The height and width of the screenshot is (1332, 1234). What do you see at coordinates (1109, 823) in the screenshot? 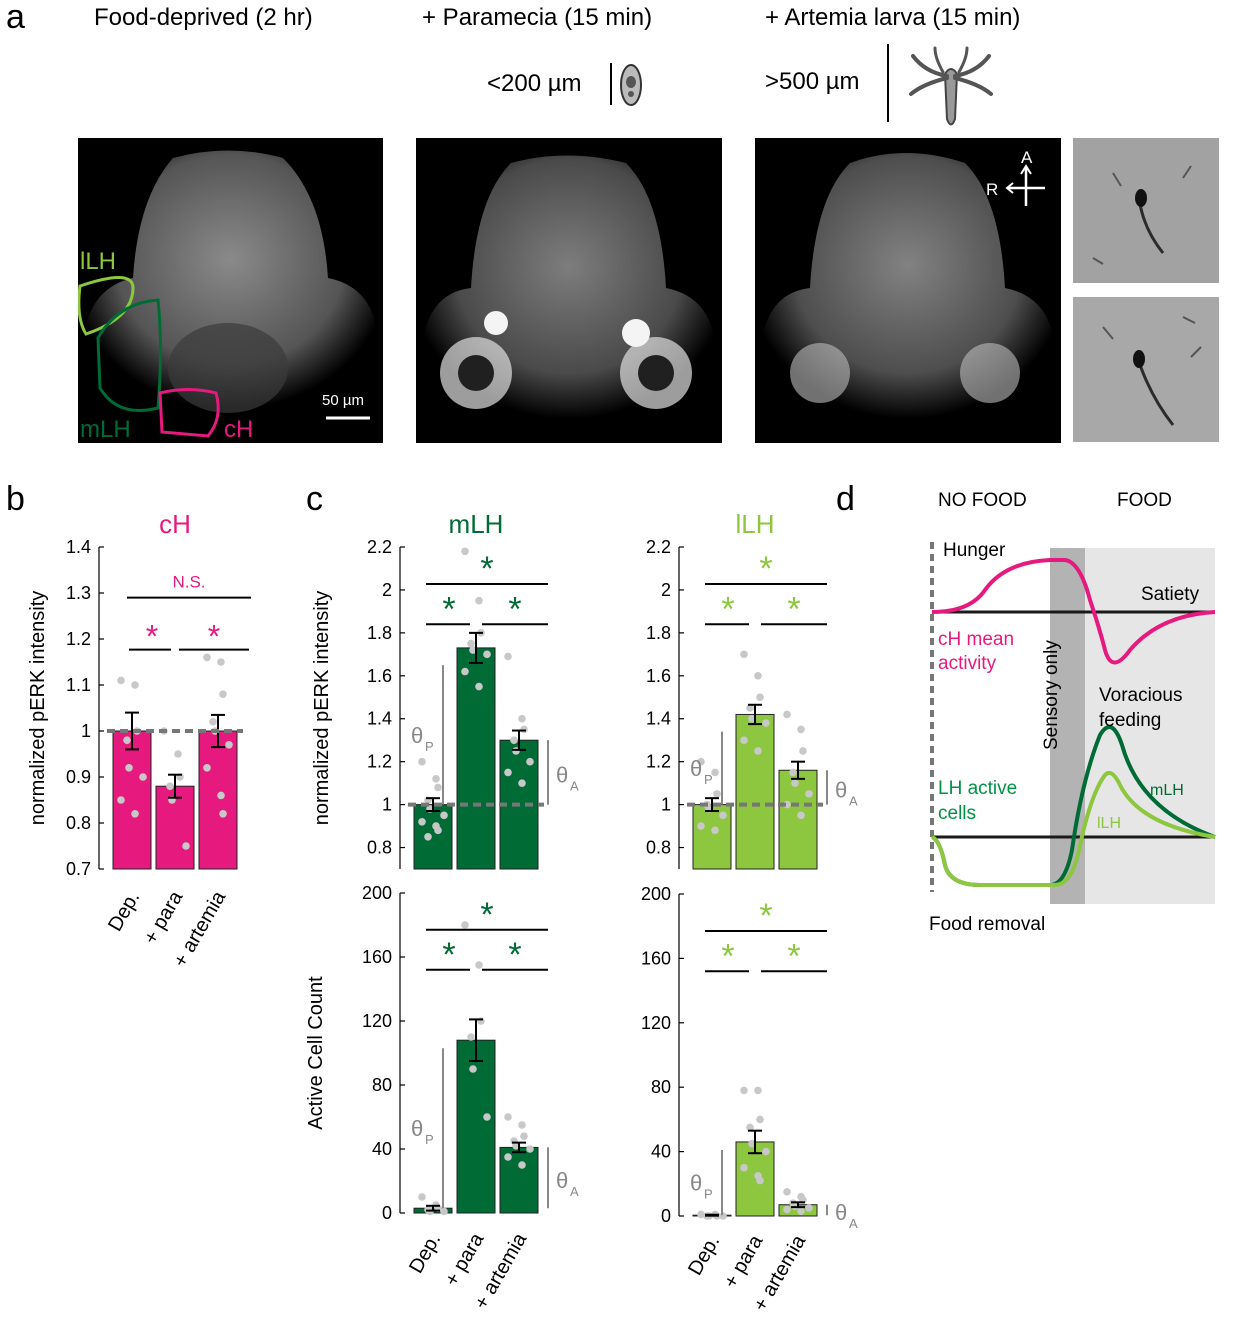
I see `label-llh-curve: lLH` at bounding box center [1109, 823].